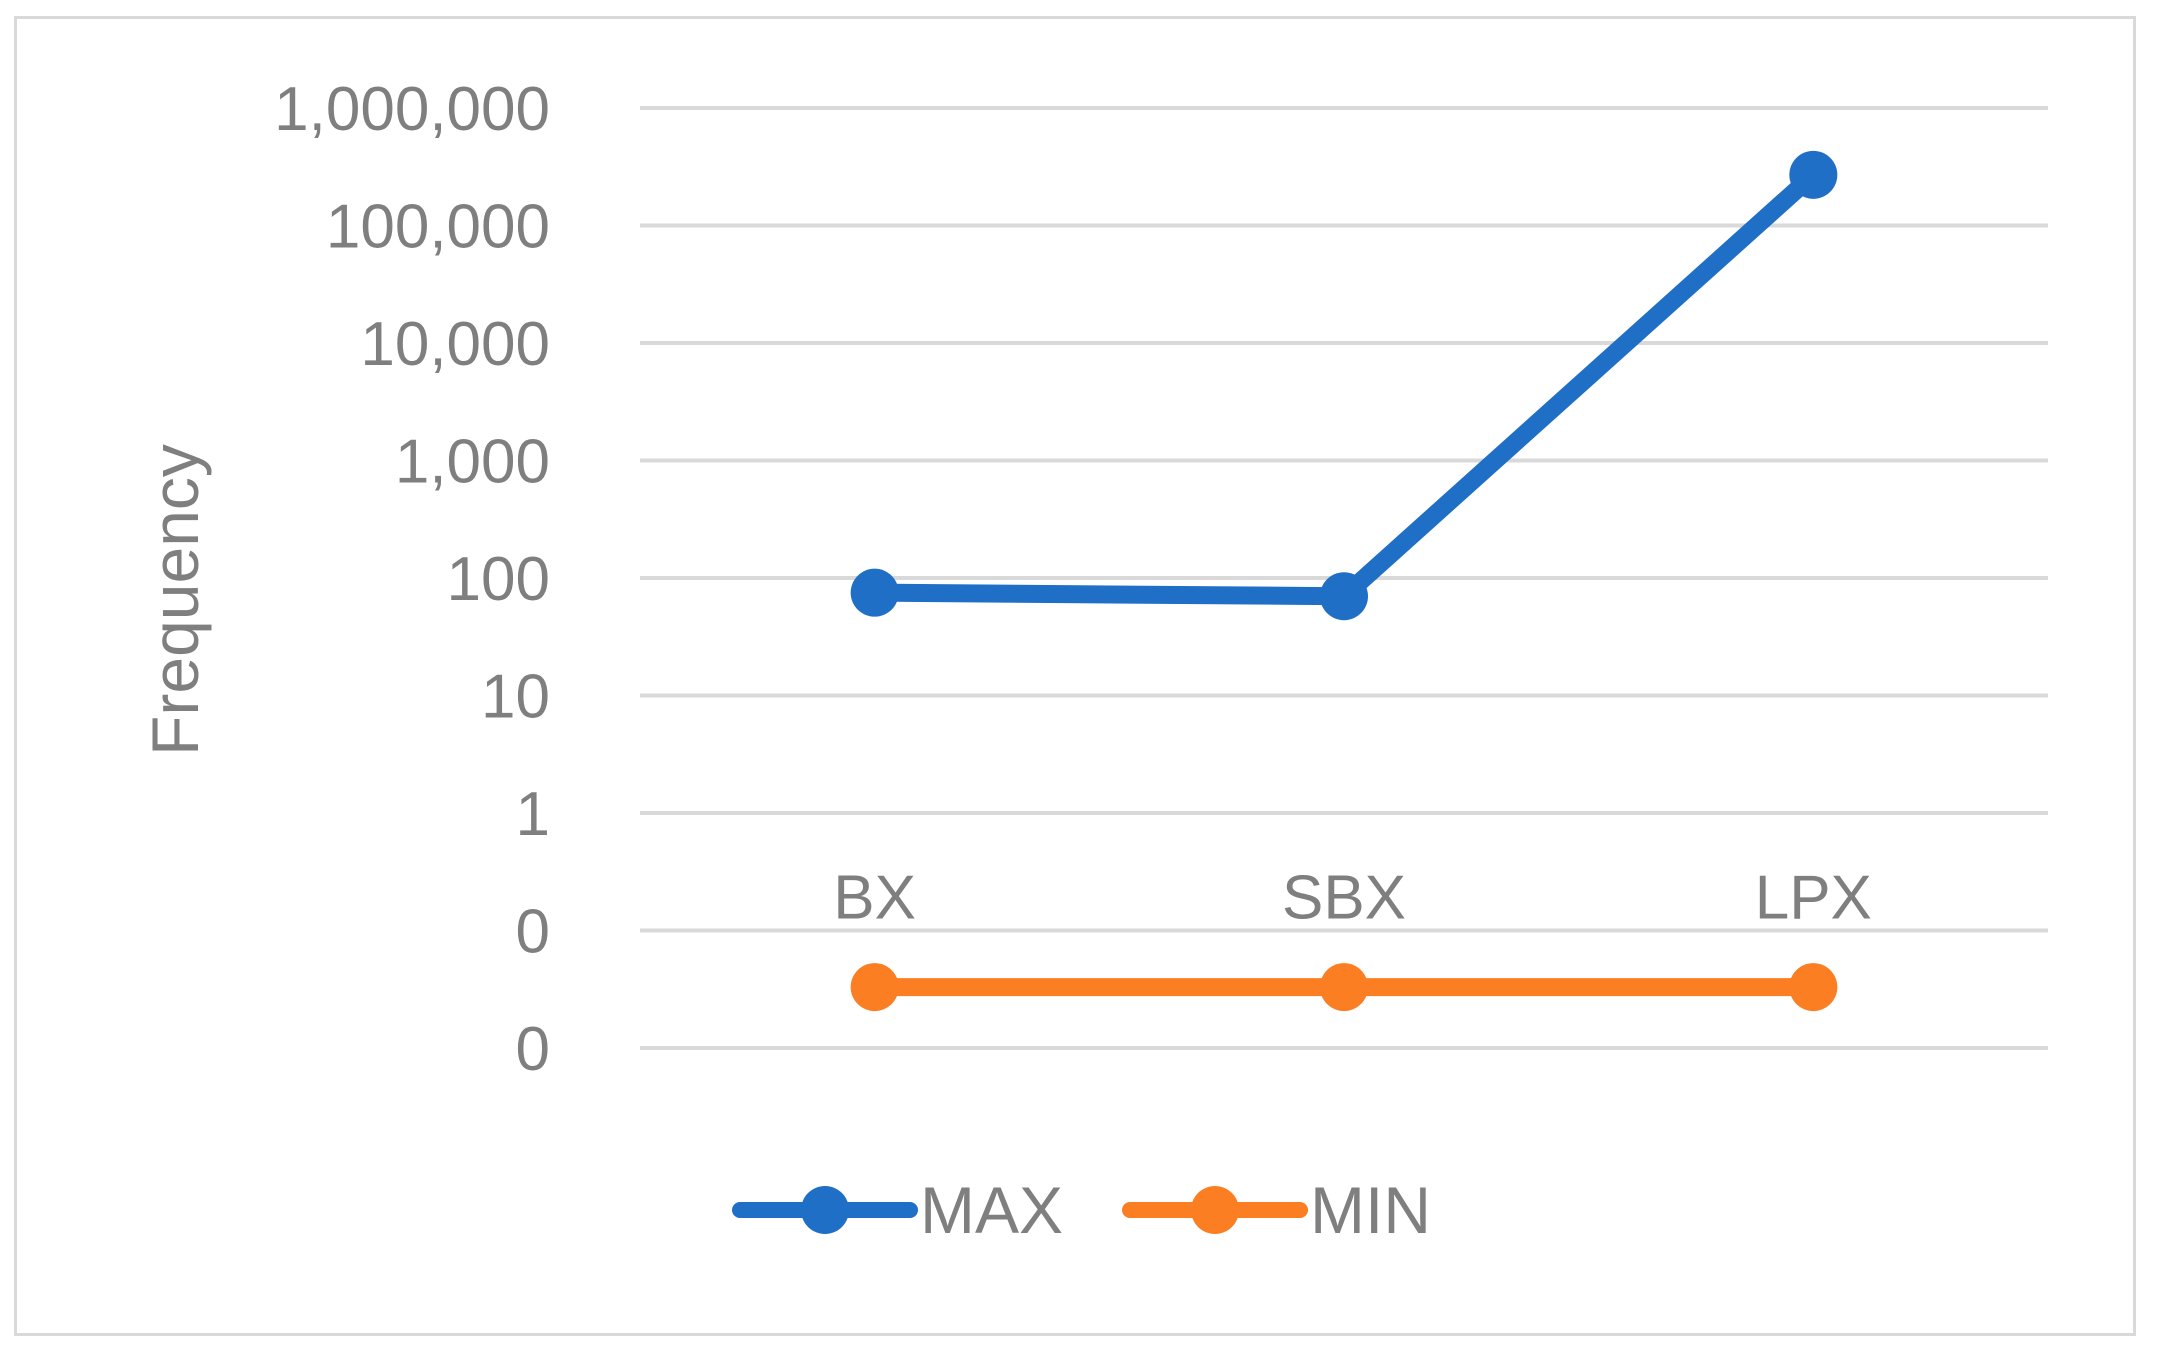  I want to click on y-axis-label: Frequency, so click(175, 600).